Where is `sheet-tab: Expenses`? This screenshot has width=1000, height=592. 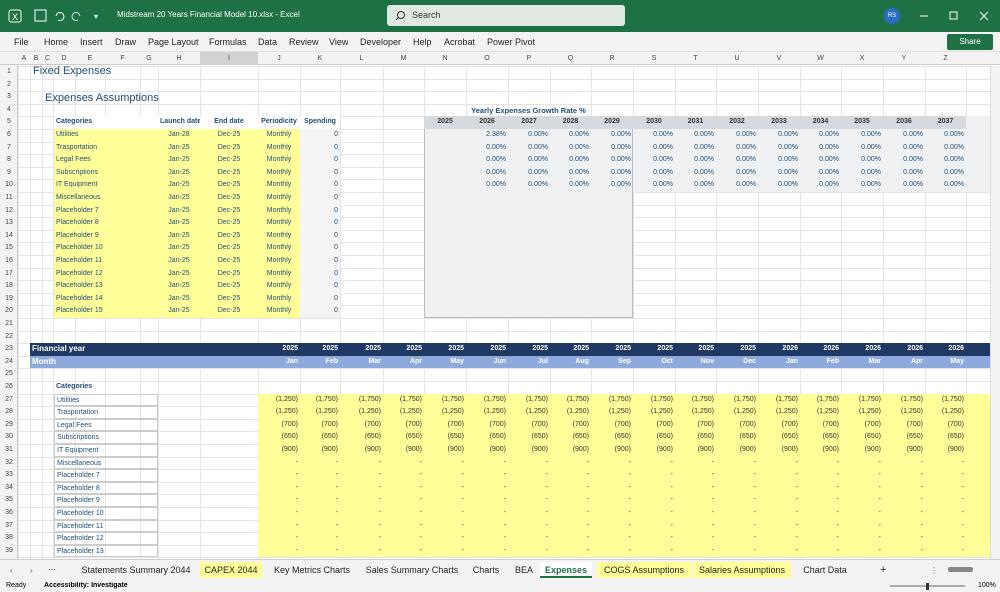
sheet-tab: Expenses is located at coordinates (566, 570).